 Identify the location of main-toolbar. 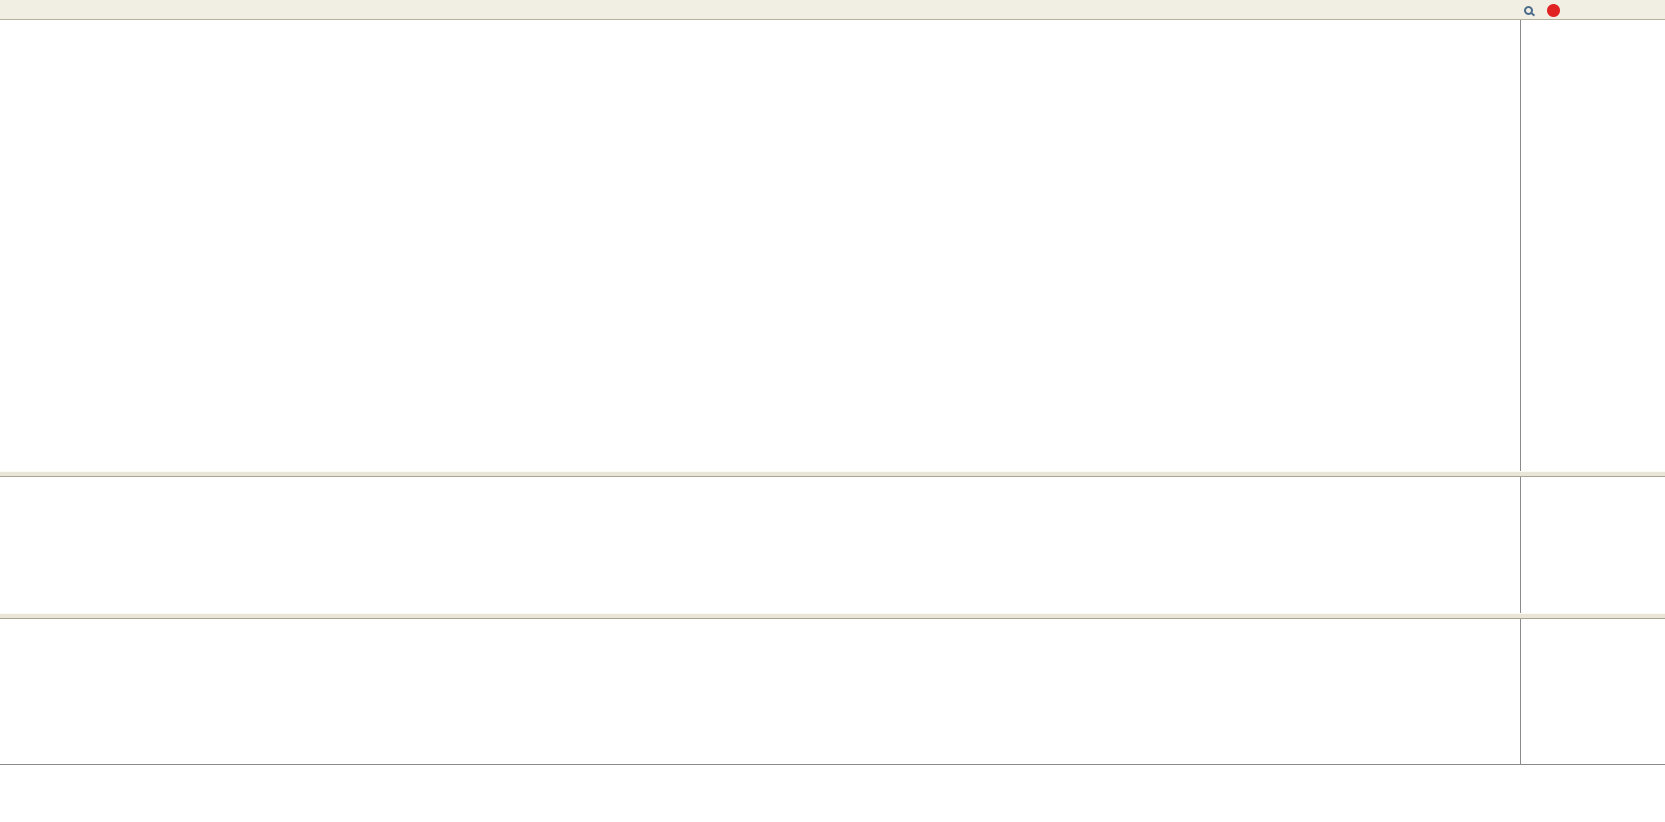
(832, 10).